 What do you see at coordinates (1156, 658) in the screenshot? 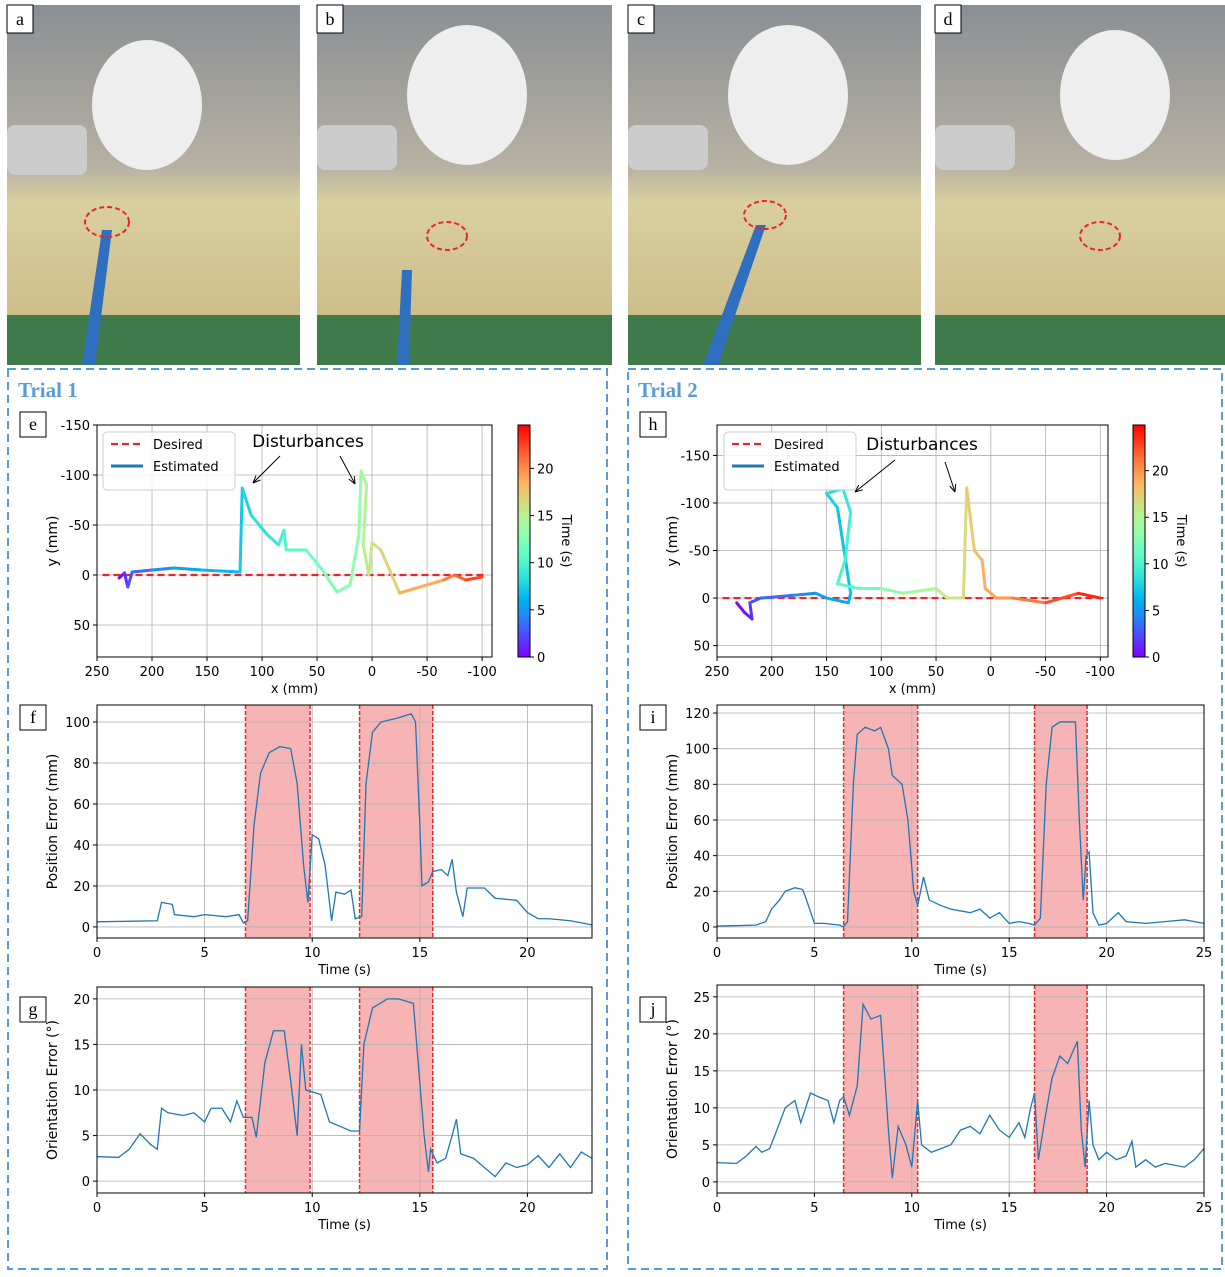
I see `colorbar-tick-label: 0` at bounding box center [1156, 658].